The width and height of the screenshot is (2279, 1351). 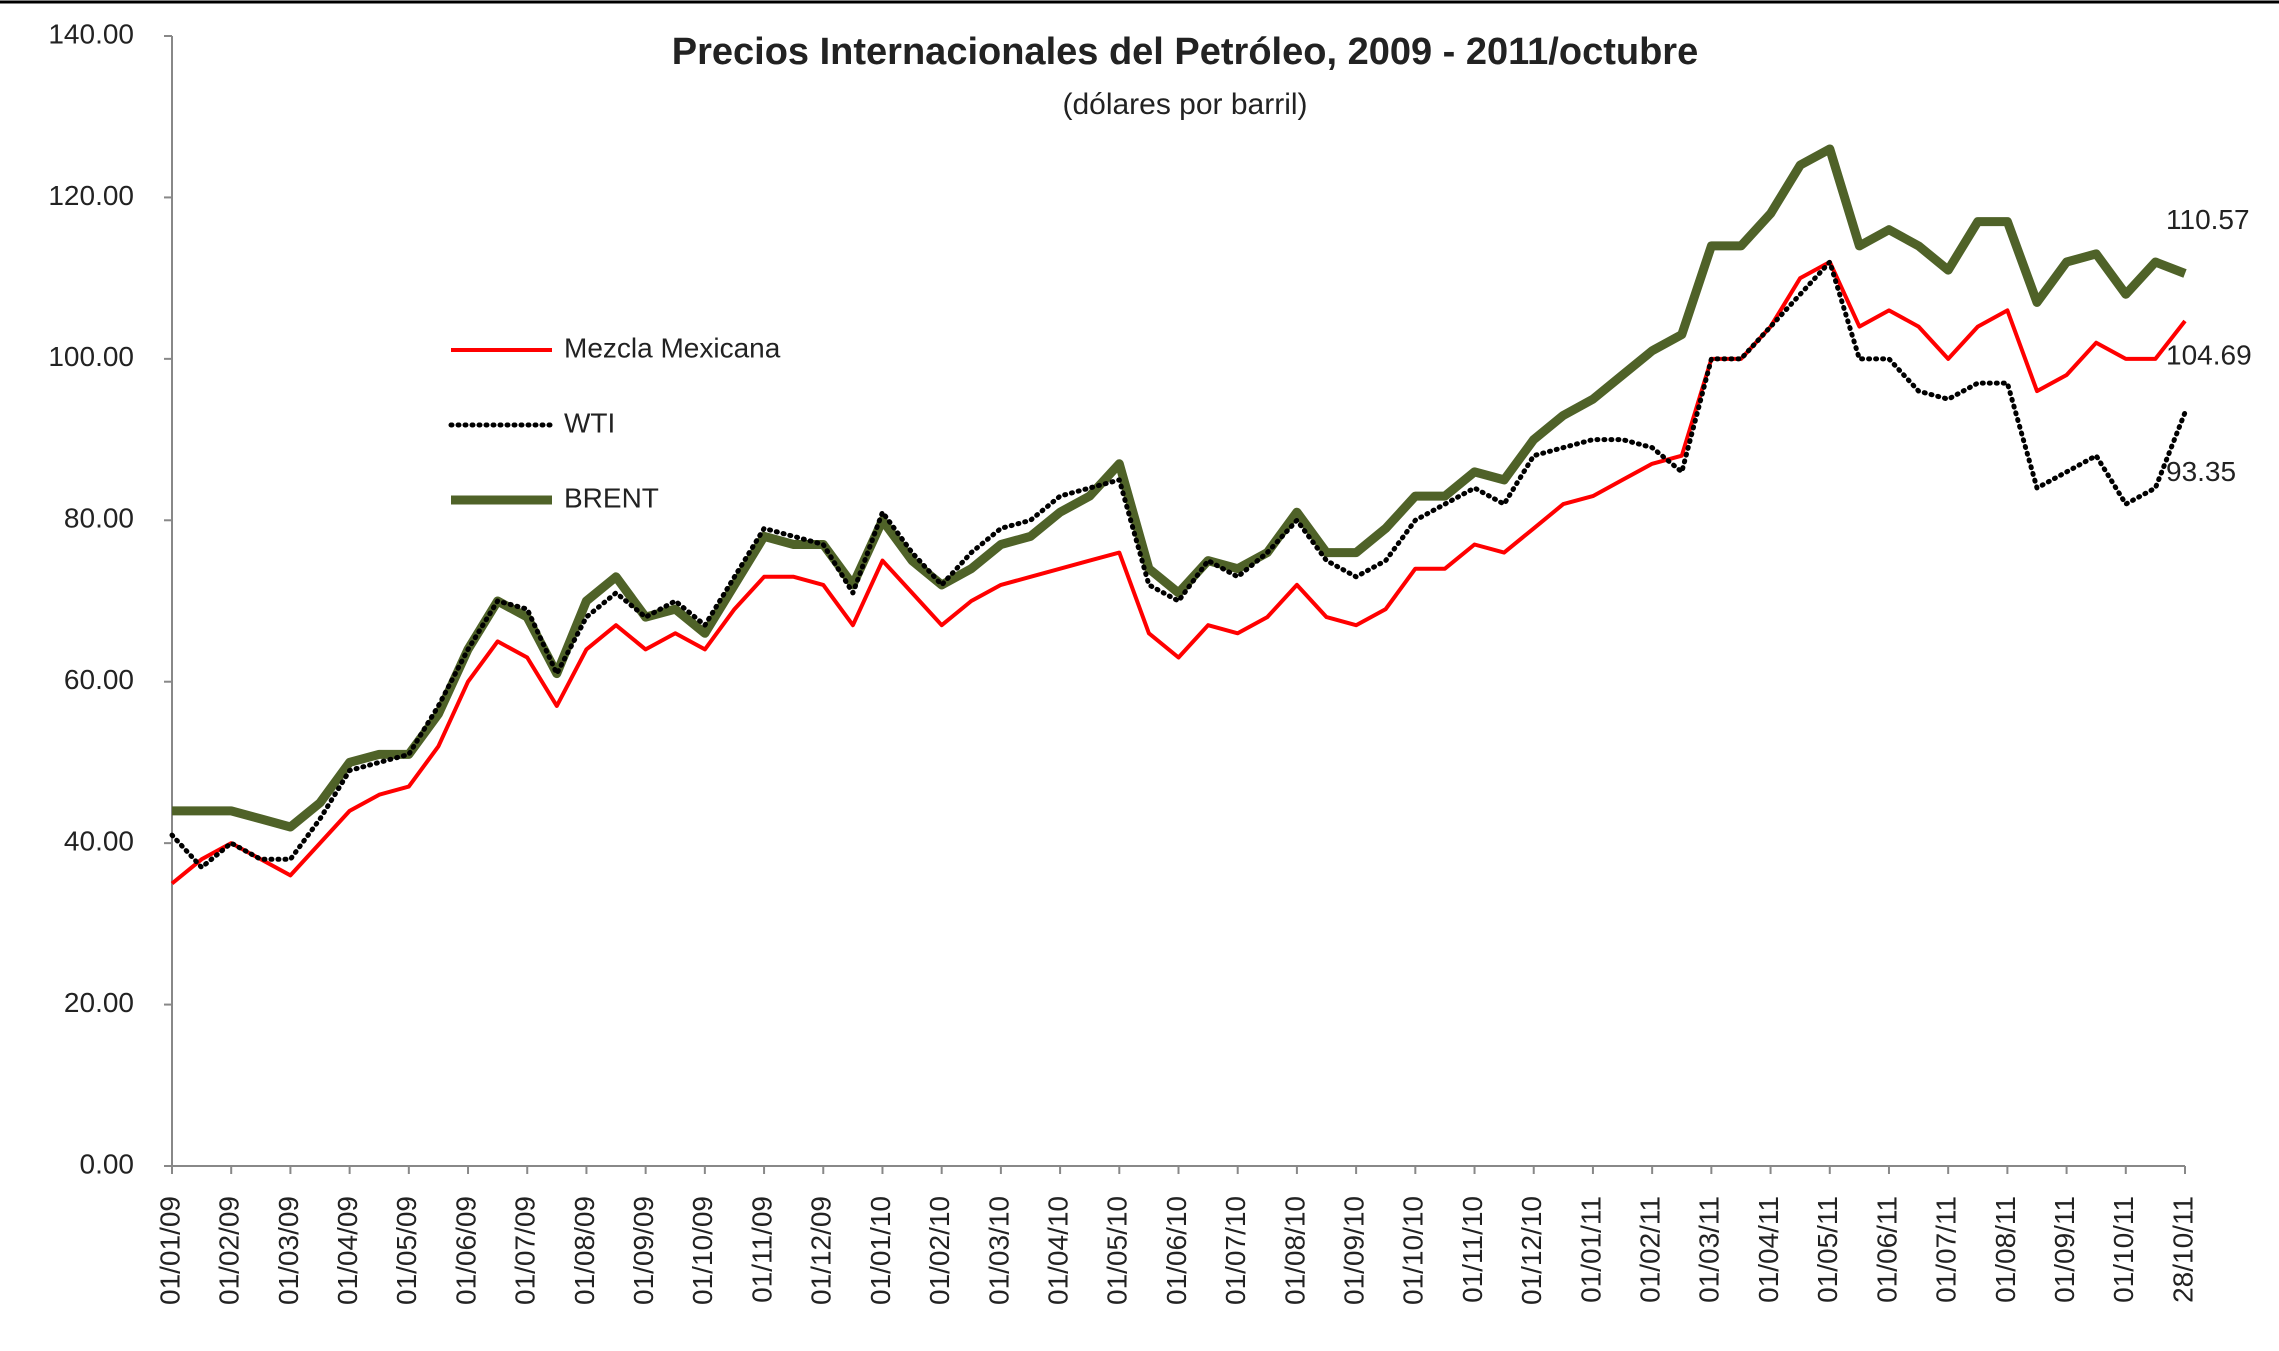 I want to click on y-tick-label: 20.00, so click(x=99, y=1002).